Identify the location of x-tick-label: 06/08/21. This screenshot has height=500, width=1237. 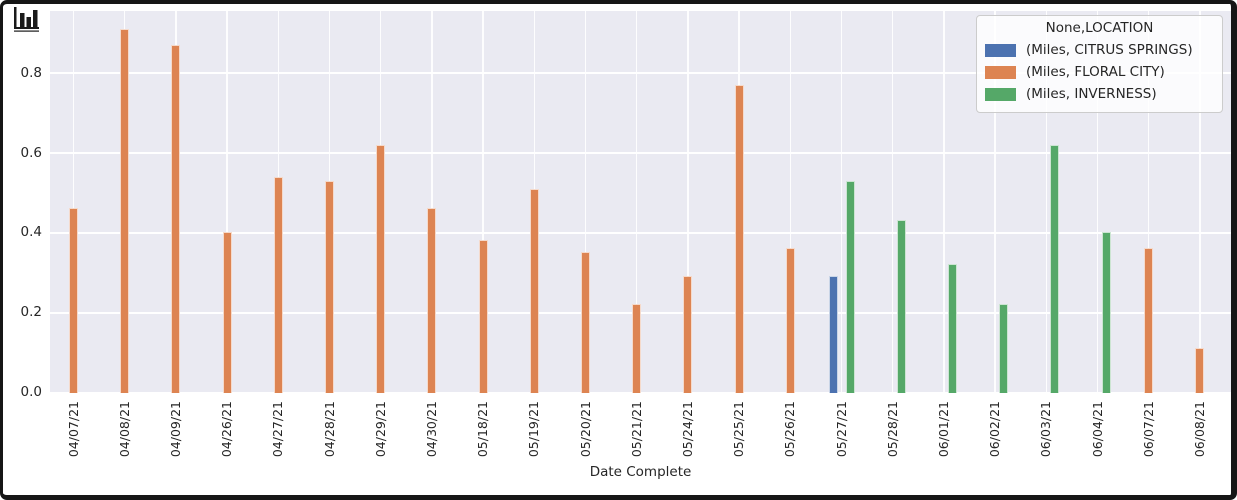
(1199, 429).